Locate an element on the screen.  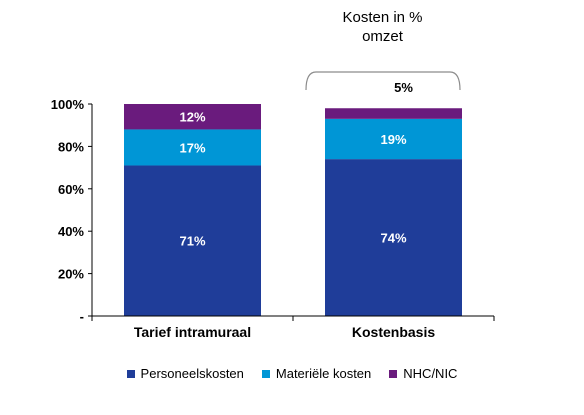
annotation-line-1: Kosten in % is located at coordinates (382, 17).